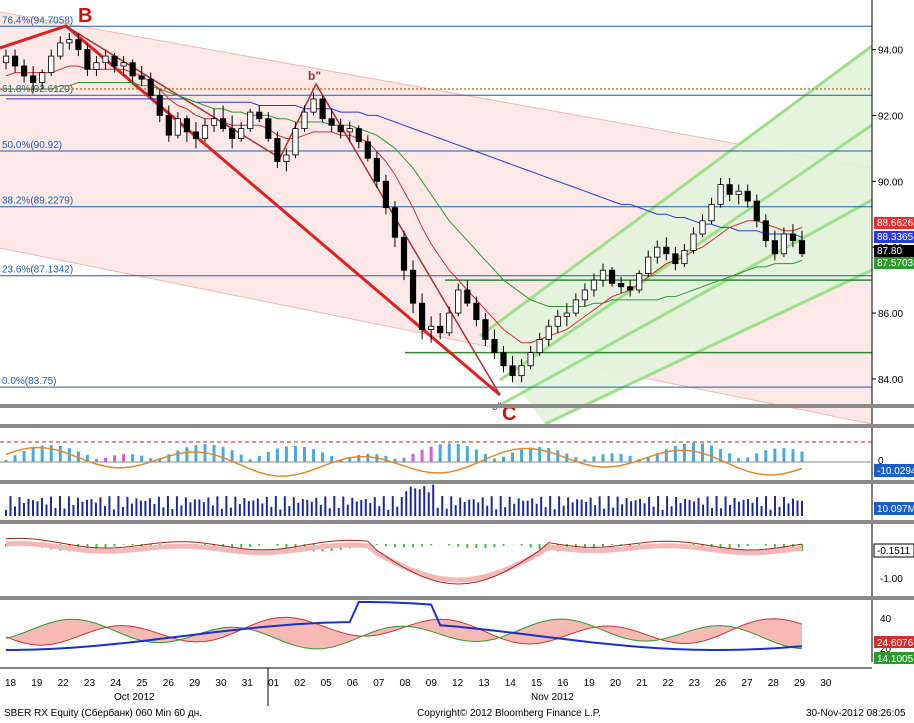 This screenshot has width=914, height=723. I want to click on x-axis-day-label: 23, so click(90, 683).